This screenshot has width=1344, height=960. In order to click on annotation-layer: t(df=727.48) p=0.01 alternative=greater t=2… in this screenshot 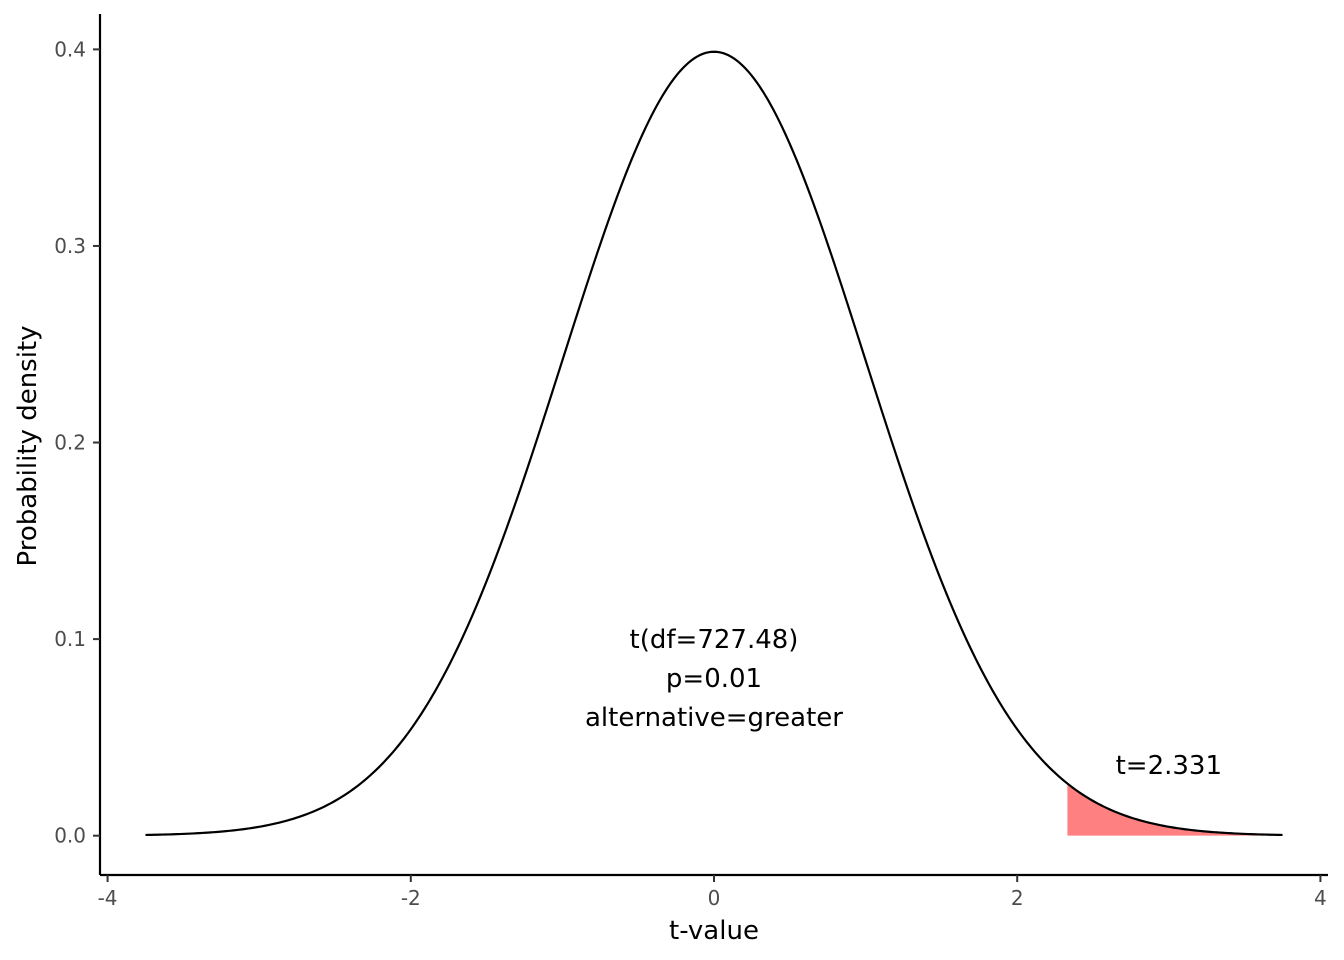, I will do `click(903, 703)`.